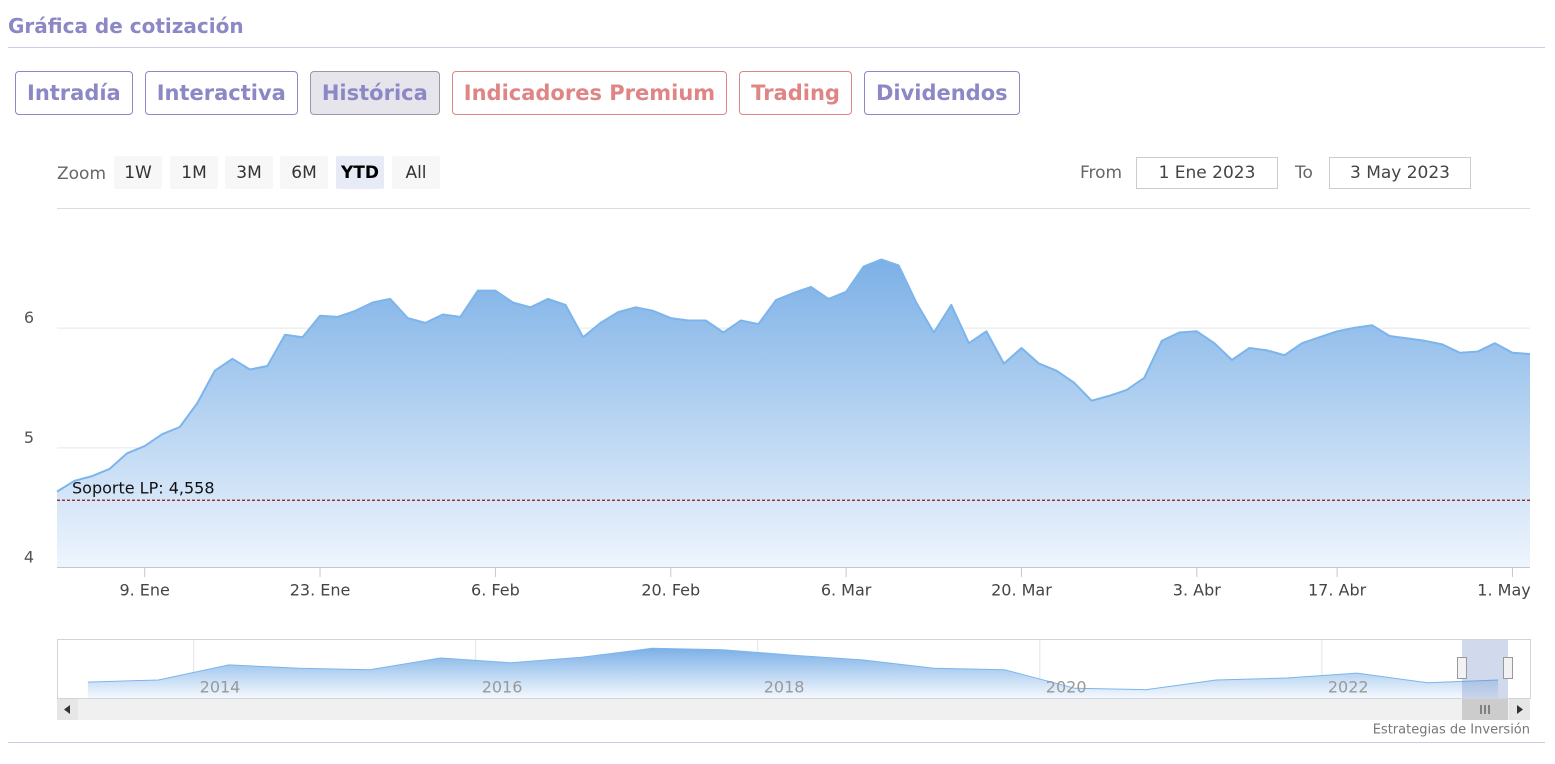  What do you see at coordinates (1101, 173) in the screenshot?
I see `from-label: From` at bounding box center [1101, 173].